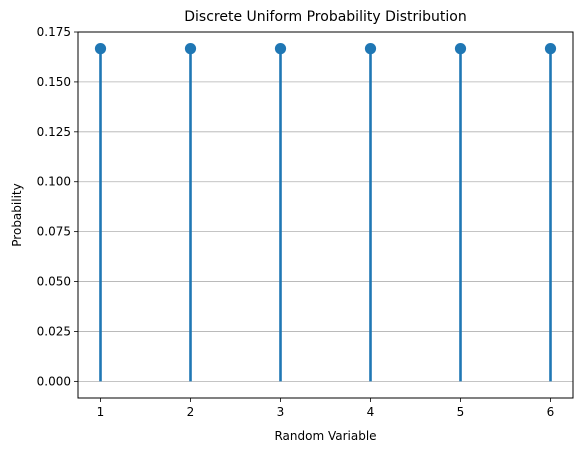 Image resolution: width=585 pixels, height=453 pixels. What do you see at coordinates (325, 436) in the screenshot?
I see `x-axis-title: Random Variable` at bounding box center [325, 436].